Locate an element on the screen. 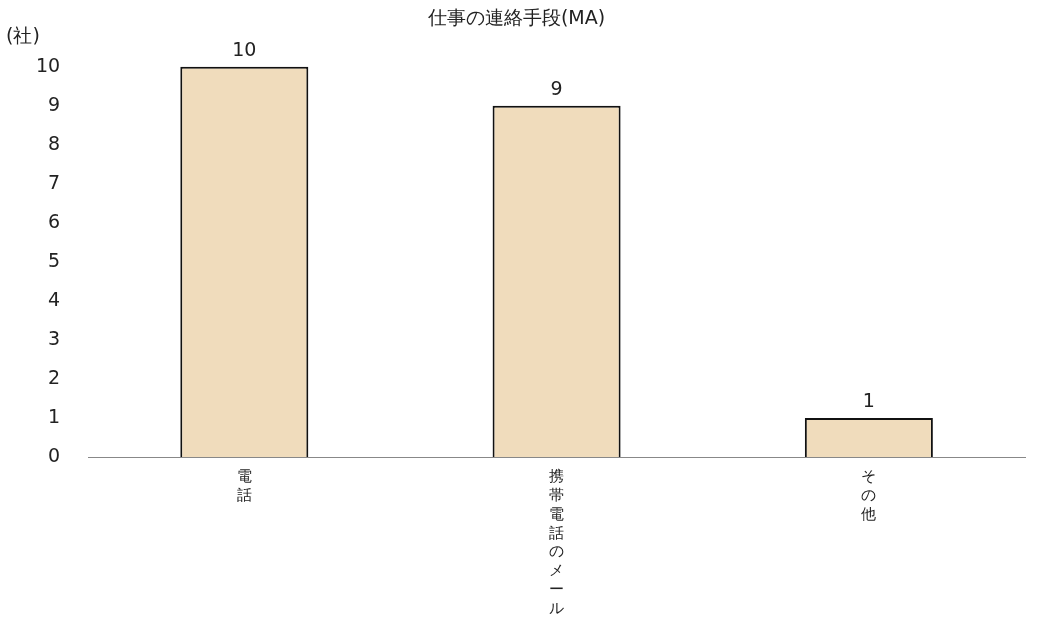  y-tick-label: 5 is located at coordinates (54, 259).